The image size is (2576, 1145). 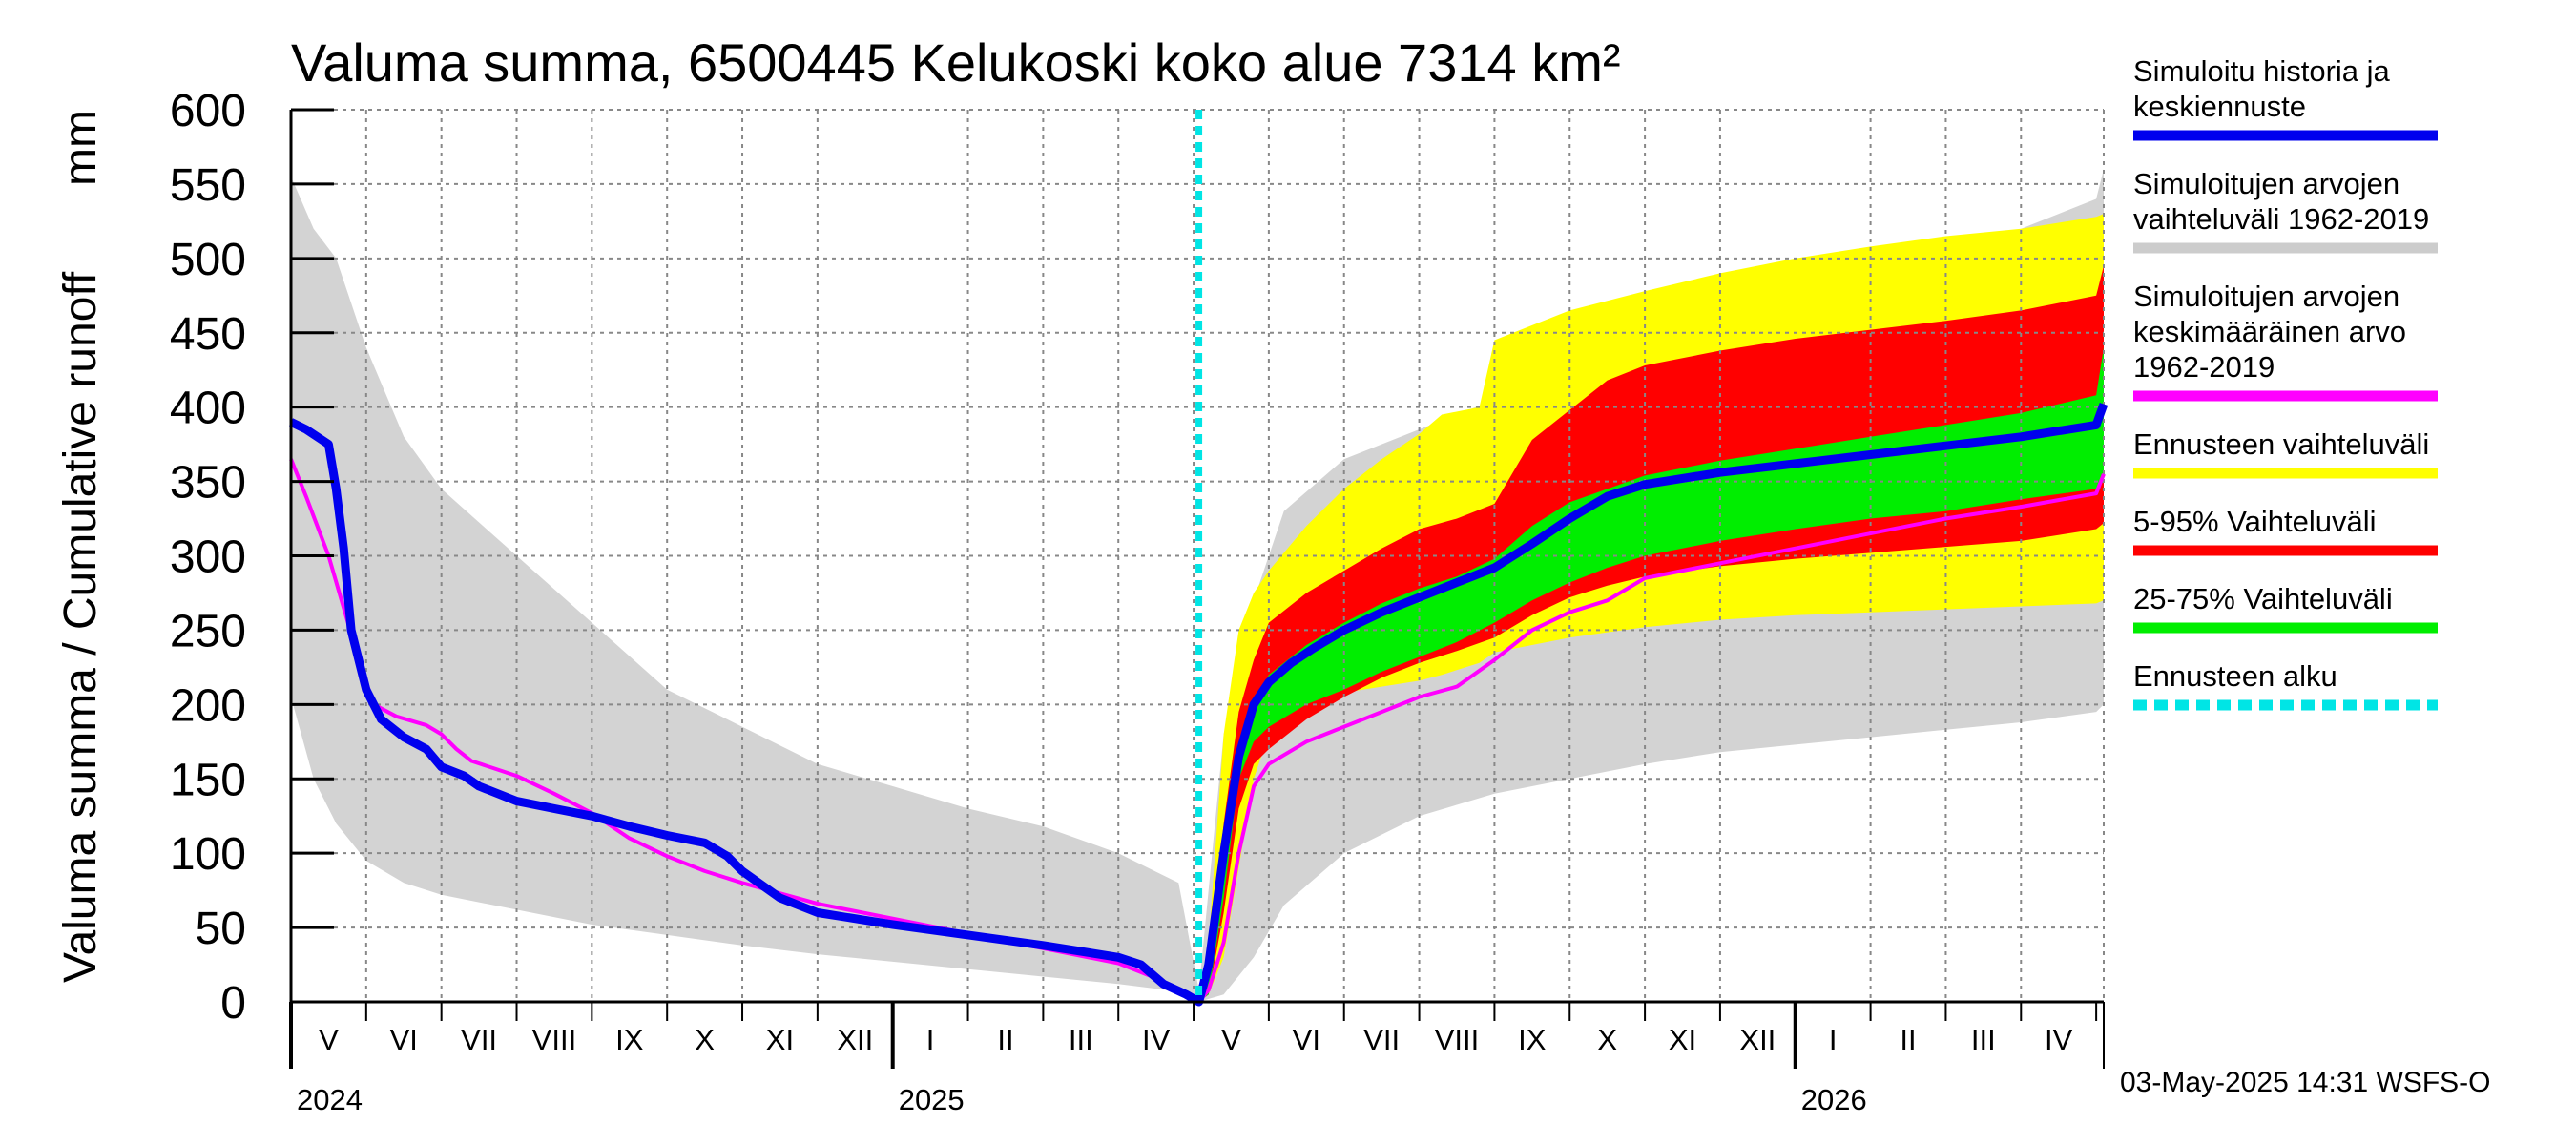 I want to click on y-tick-label: 550, so click(x=208, y=185).